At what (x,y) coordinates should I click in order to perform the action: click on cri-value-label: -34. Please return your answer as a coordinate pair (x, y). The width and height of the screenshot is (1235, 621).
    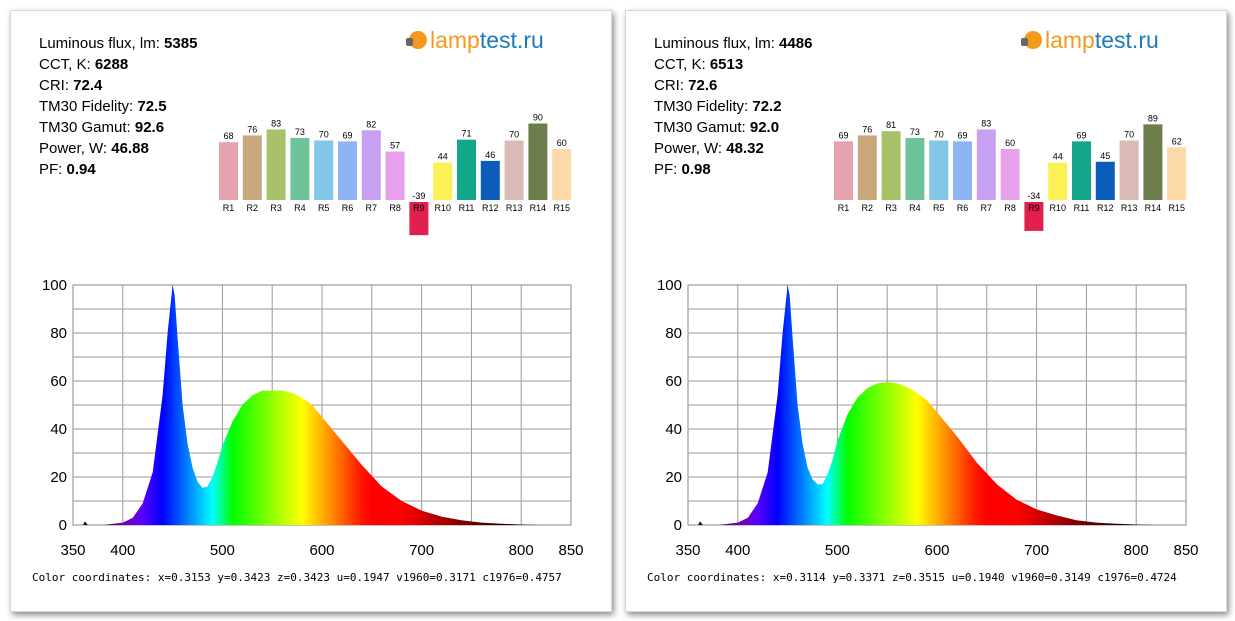
    Looking at the image, I should click on (1033, 196).